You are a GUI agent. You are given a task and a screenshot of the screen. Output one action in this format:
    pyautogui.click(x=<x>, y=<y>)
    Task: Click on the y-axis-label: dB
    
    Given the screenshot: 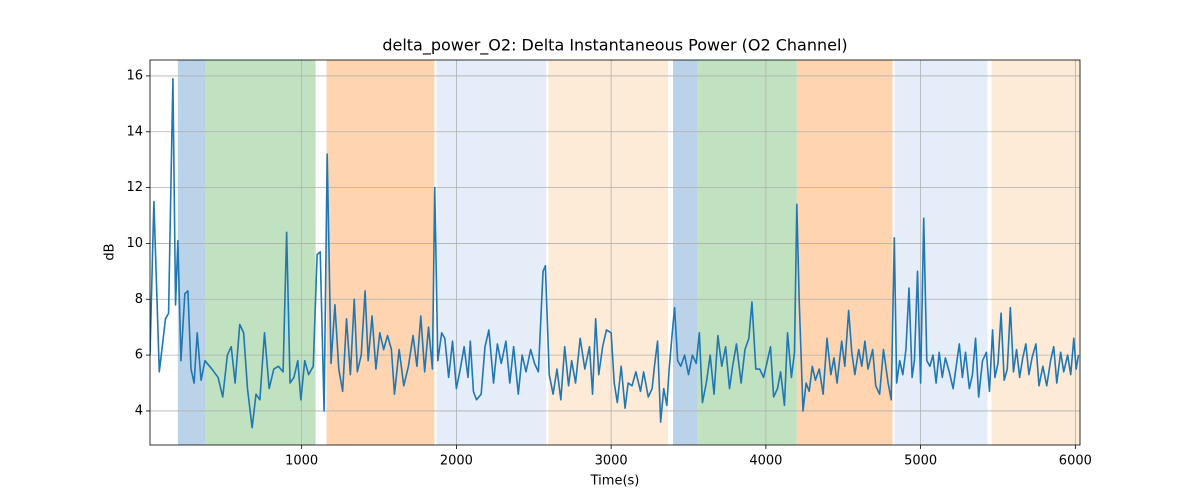 What is the action you would take?
    pyautogui.click(x=110, y=251)
    